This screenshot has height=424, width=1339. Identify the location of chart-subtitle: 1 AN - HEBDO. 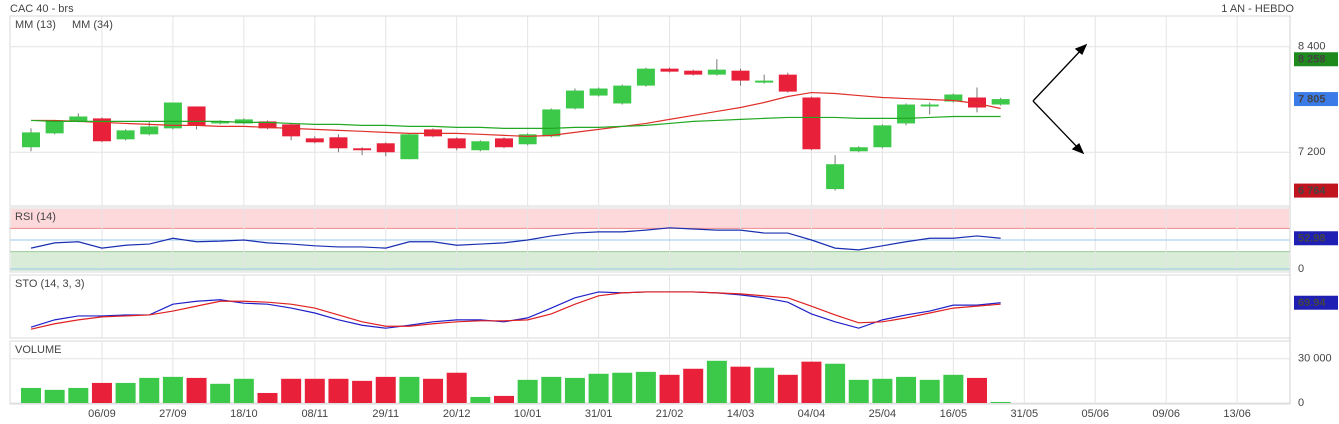
(1257, 9).